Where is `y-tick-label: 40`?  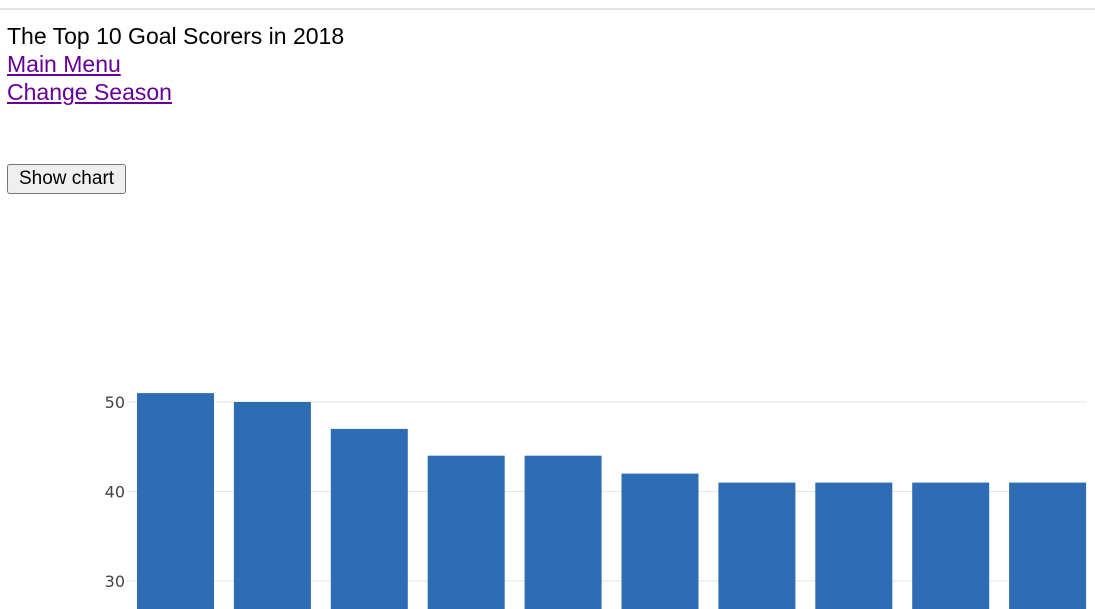
y-tick-label: 40 is located at coordinates (115, 492).